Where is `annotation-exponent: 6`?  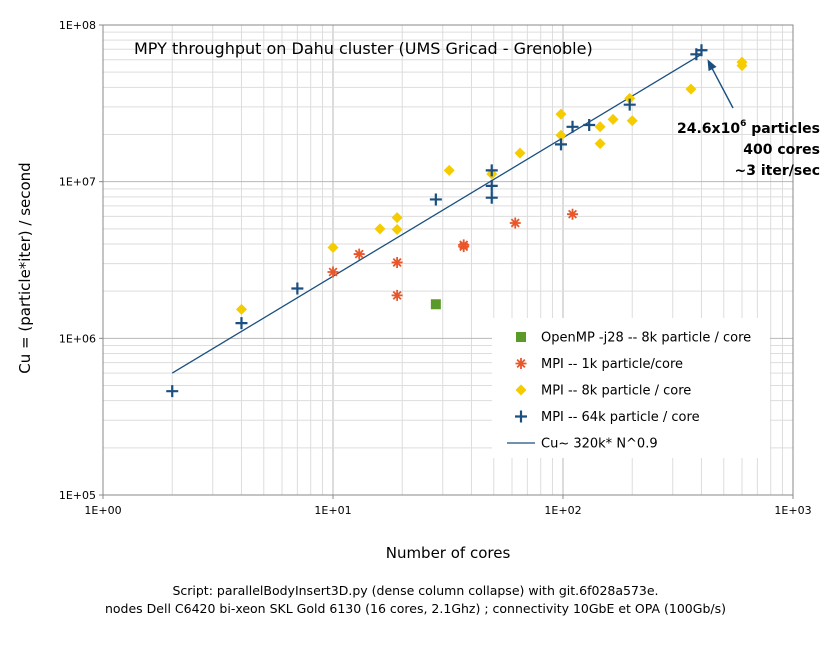 annotation-exponent: 6 is located at coordinates (743, 124).